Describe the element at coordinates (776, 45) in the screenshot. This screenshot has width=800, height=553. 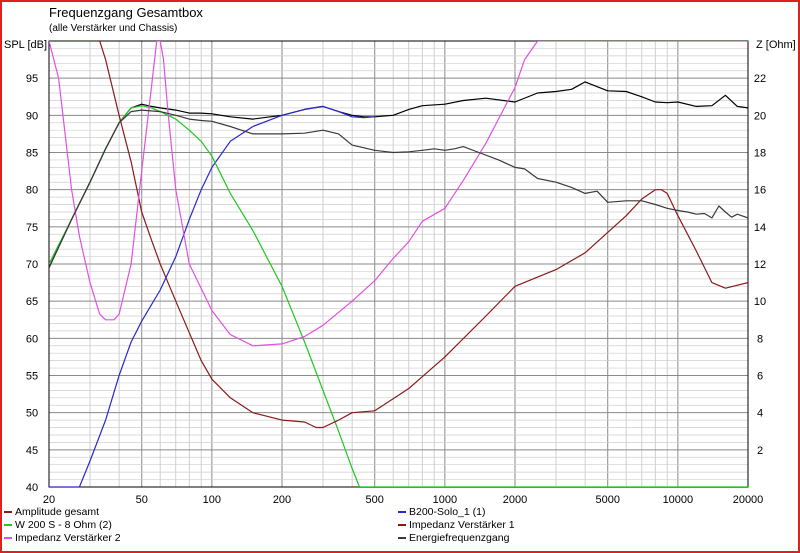
I see `y-axis-label-right: Z [Ohm]` at that location.